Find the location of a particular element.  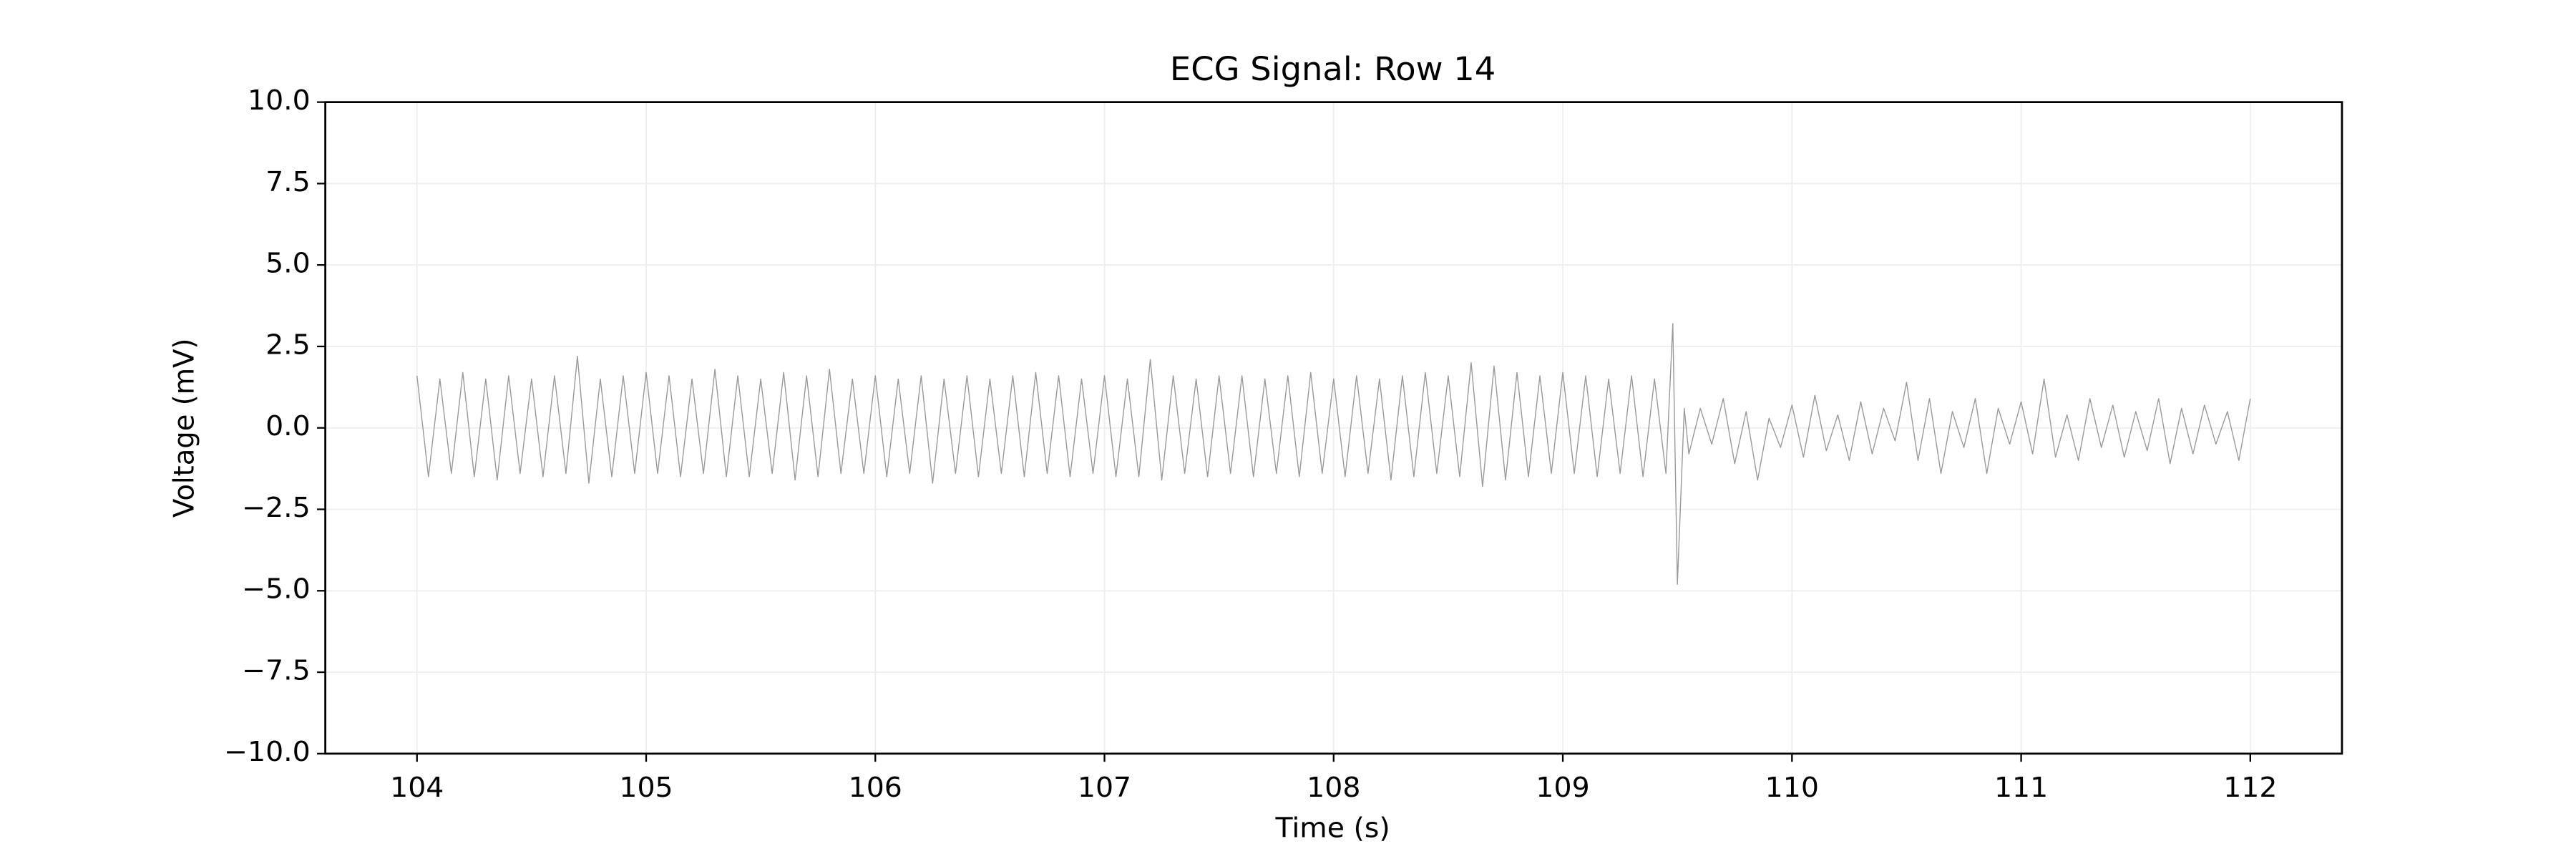

y-tick-label: −7.5 is located at coordinates (276, 670).